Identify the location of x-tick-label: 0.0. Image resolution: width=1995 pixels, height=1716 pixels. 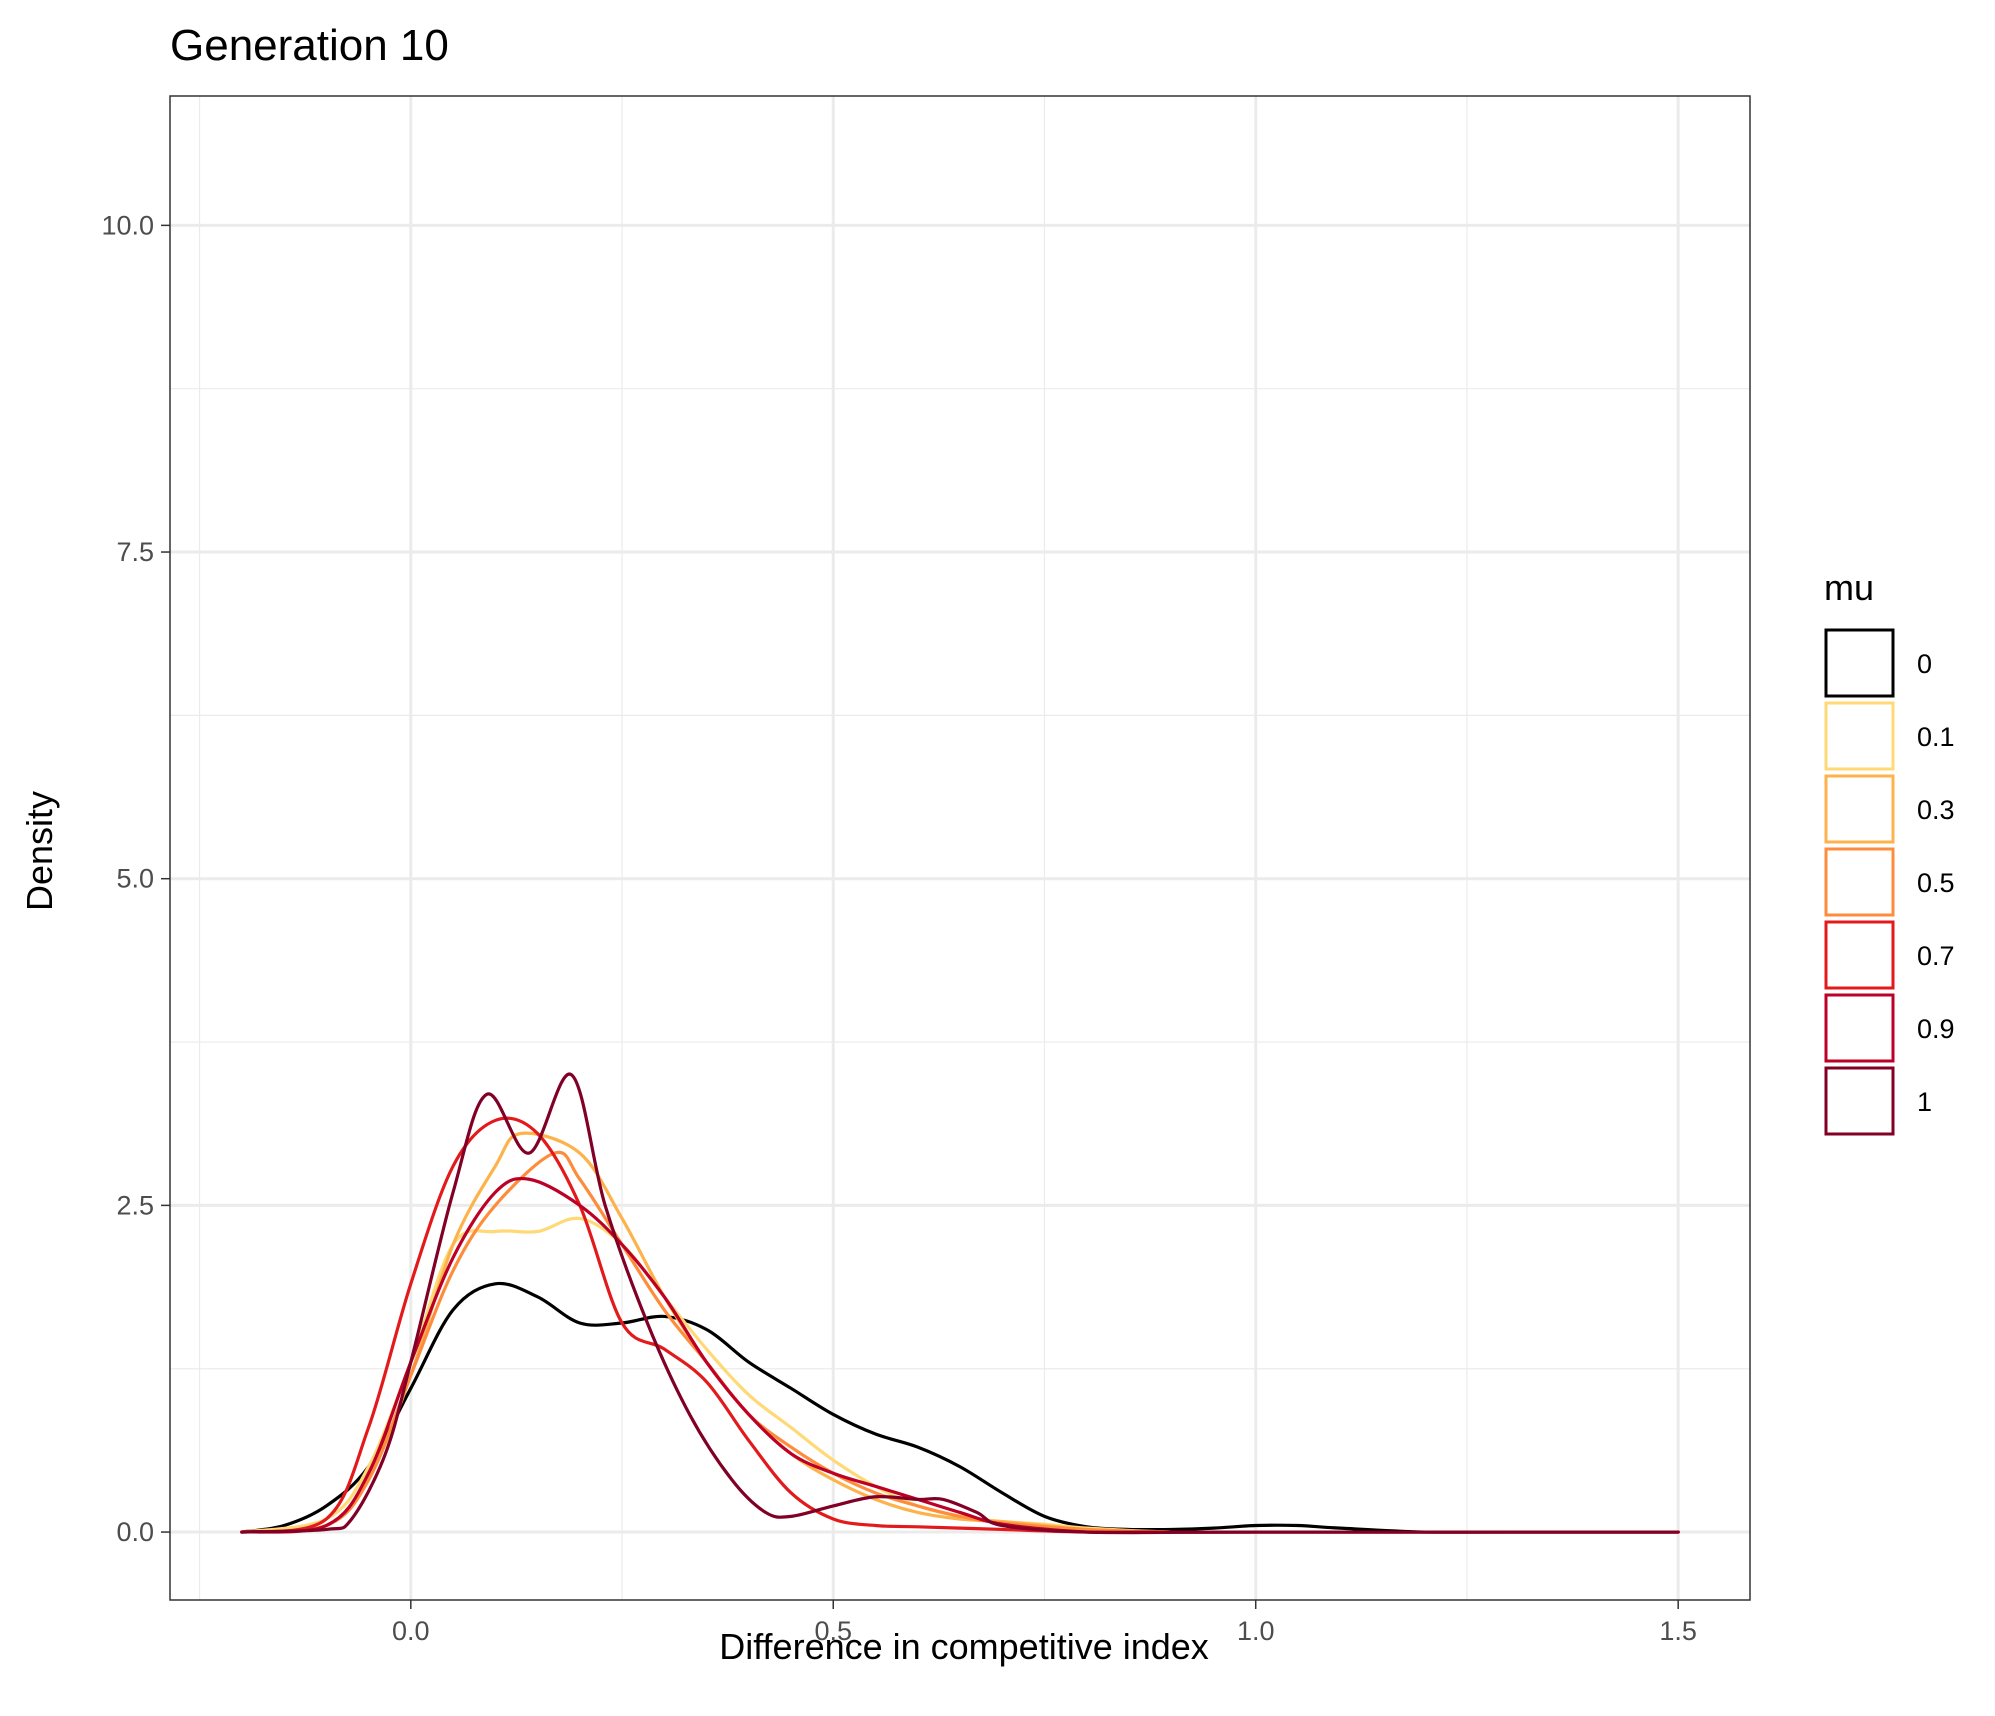
(411, 1631).